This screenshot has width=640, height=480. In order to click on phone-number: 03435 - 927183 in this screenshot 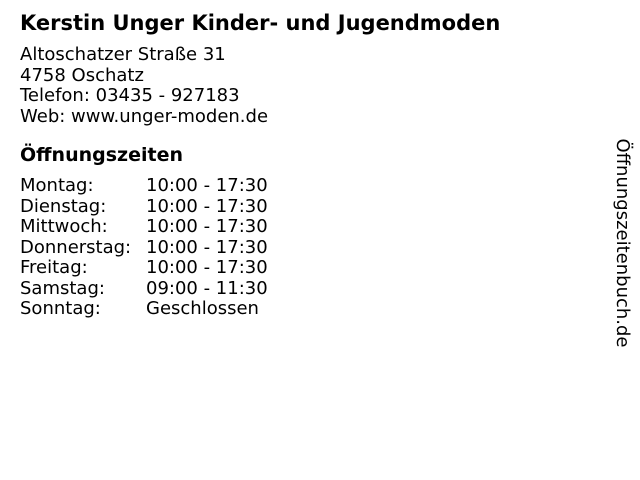, I will do `click(167, 95)`.